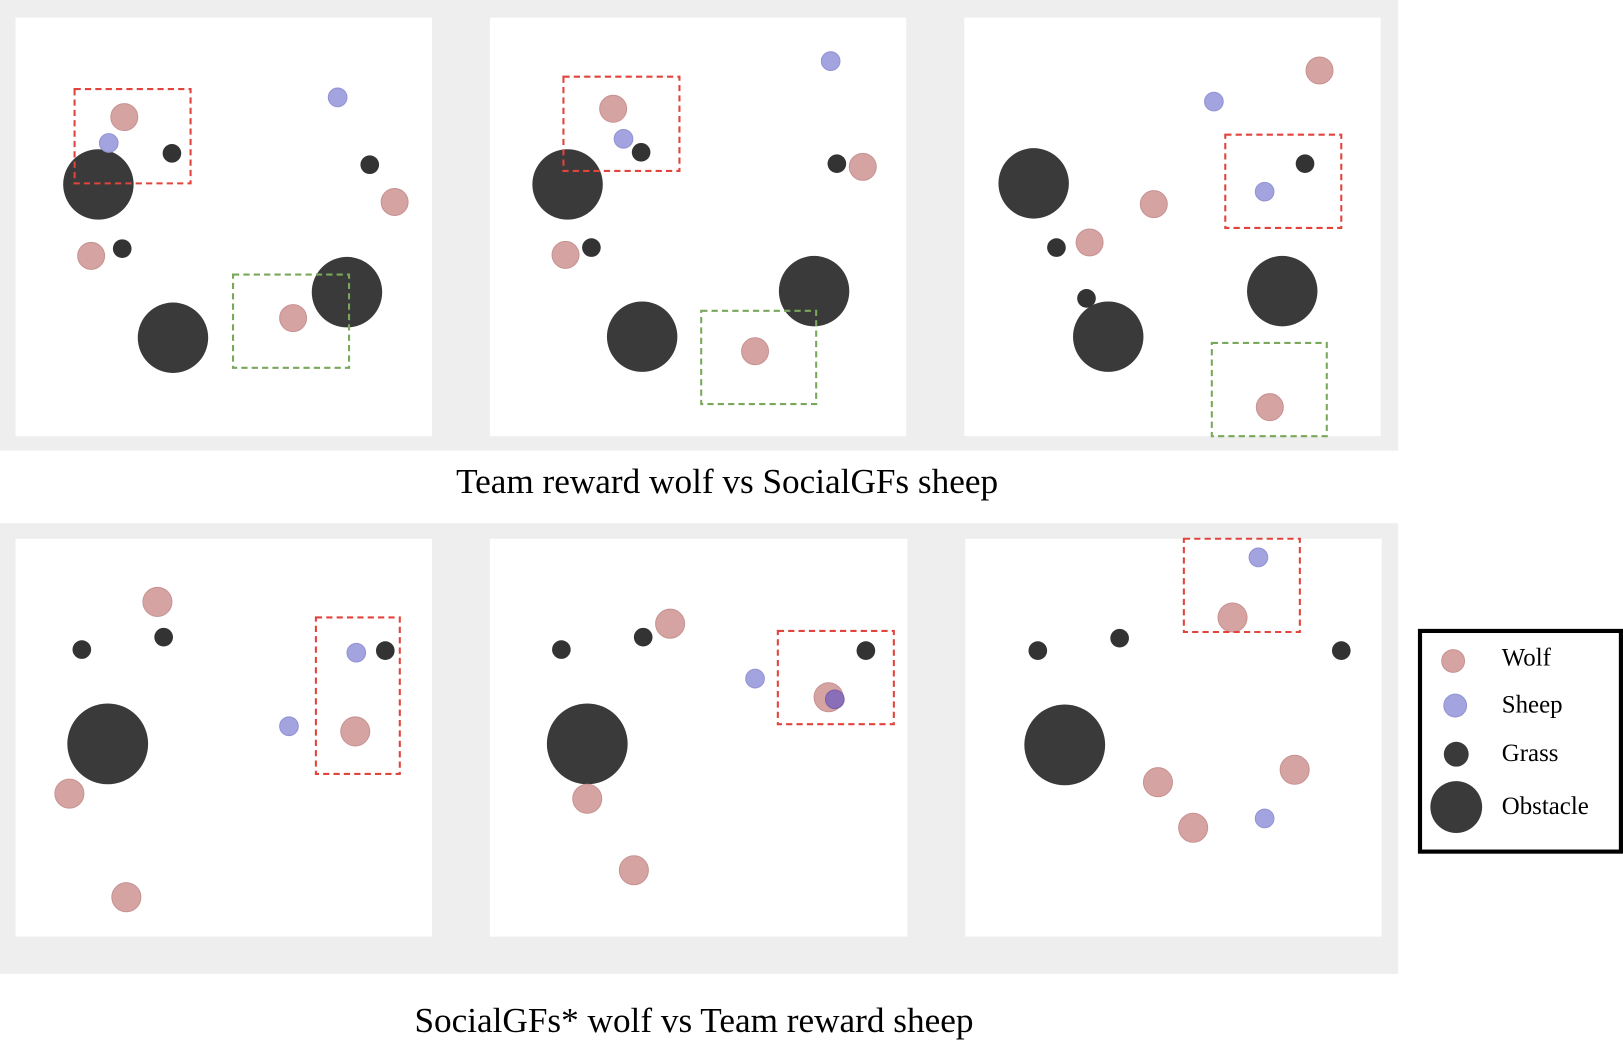 This screenshot has width=1623, height=1064. I want to click on legend-grass-icon, so click(1456, 754).